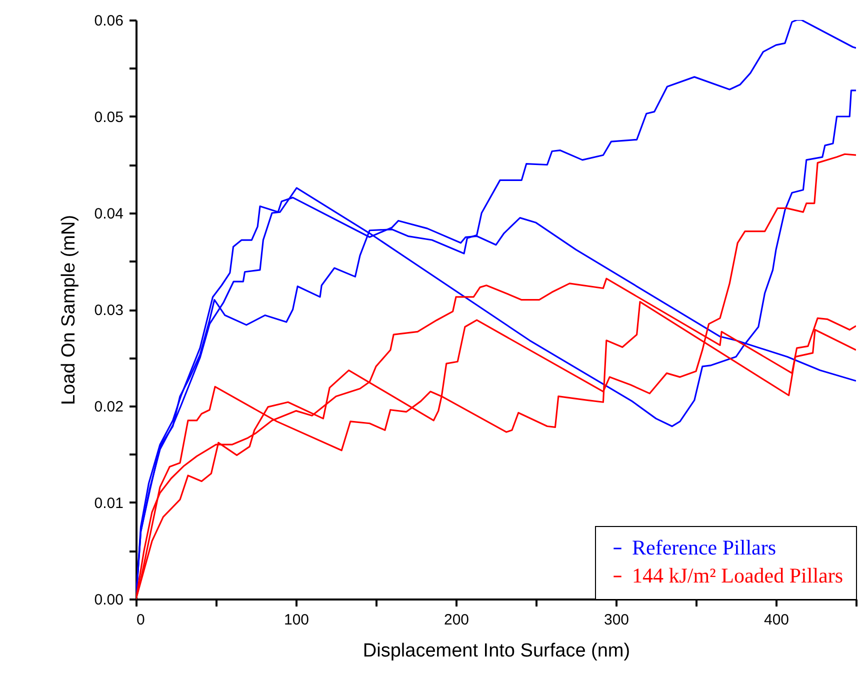 This screenshot has height=692, width=864. Describe the element at coordinates (297, 620) in the screenshot. I see `x-tick-label: 100` at that location.